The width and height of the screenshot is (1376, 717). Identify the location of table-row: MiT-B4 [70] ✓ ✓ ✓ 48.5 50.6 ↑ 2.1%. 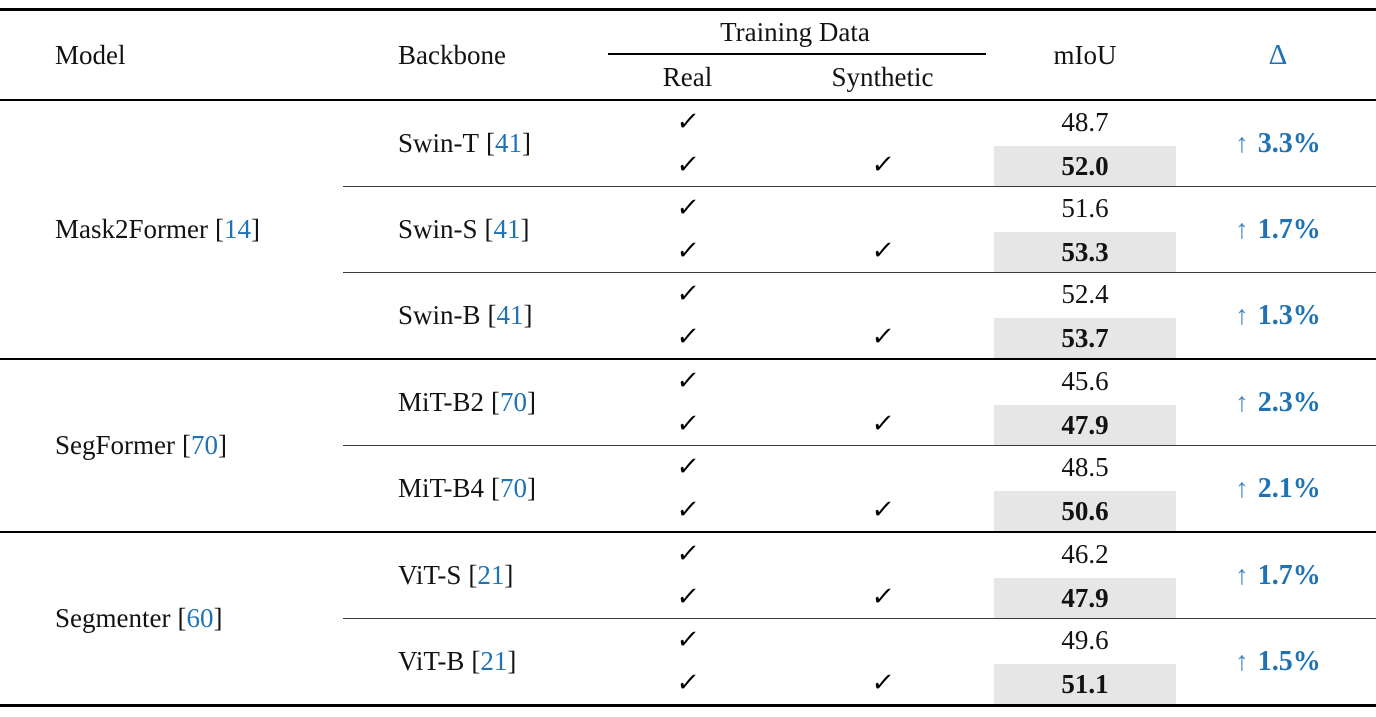
(859, 488).